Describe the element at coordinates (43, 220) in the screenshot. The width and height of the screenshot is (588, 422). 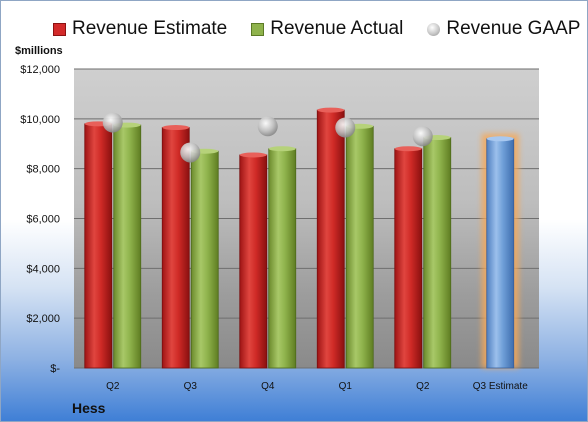
I see `y-tick-label: $6,000` at that location.